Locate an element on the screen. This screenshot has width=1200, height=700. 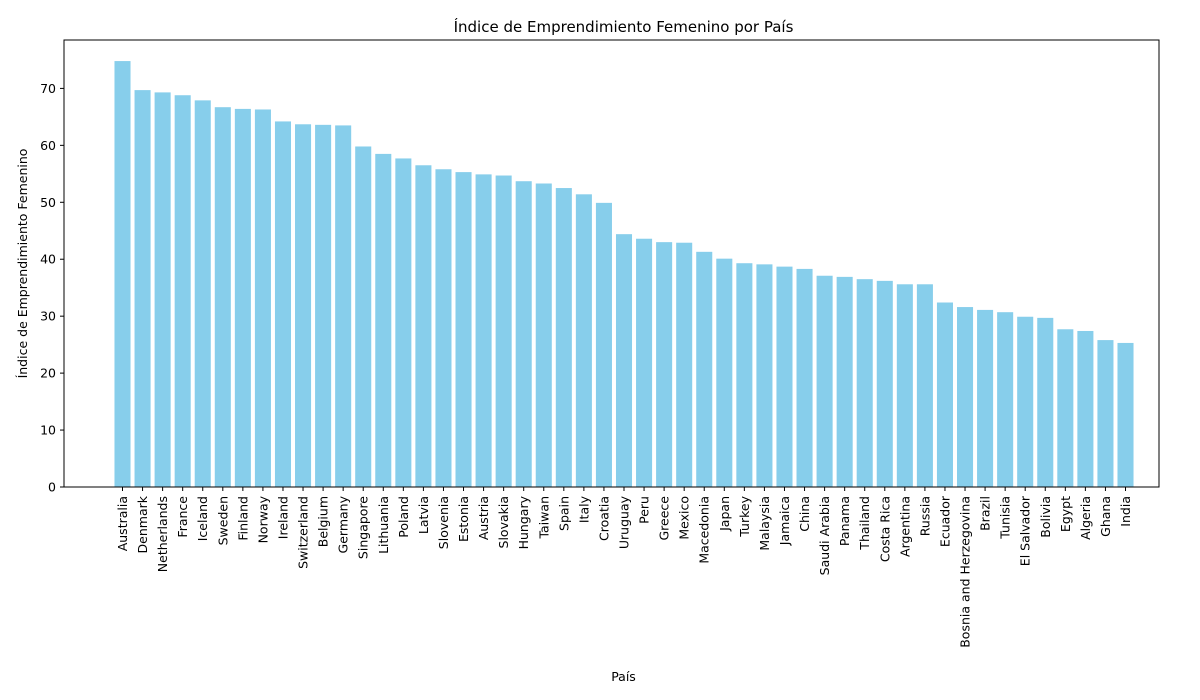
bar-iceland is located at coordinates (202, 294).